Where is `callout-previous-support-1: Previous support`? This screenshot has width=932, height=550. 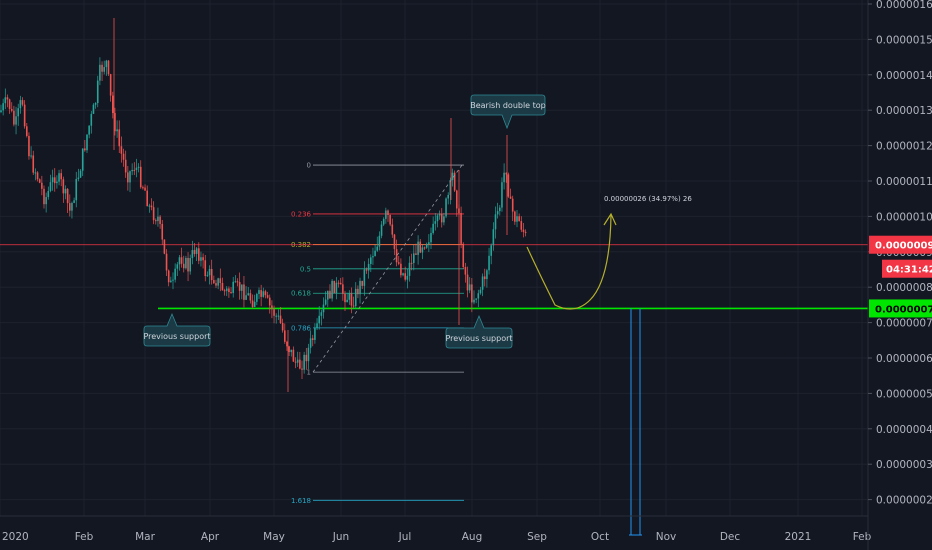
callout-previous-support-1: Previous support is located at coordinates (177, 329).